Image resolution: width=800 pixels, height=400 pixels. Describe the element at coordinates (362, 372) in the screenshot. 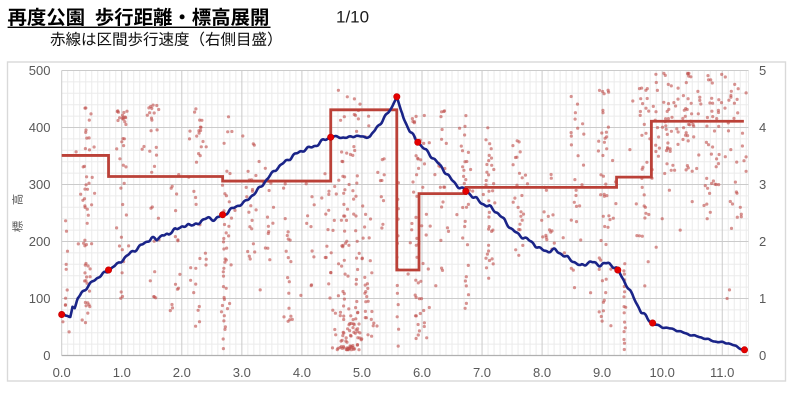

I see `svg-text: 5.0` at that location.